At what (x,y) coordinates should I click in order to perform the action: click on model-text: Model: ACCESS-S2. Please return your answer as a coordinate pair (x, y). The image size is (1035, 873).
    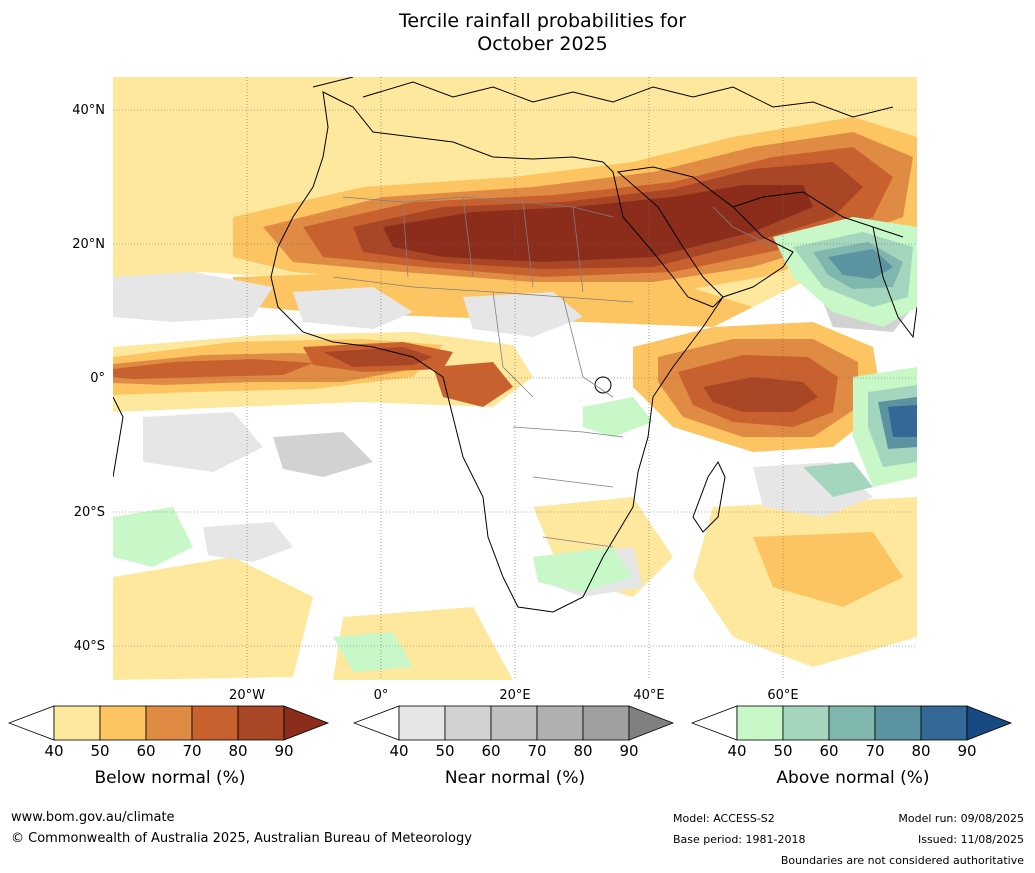
    Looking at the image, I should click on (724, 818).